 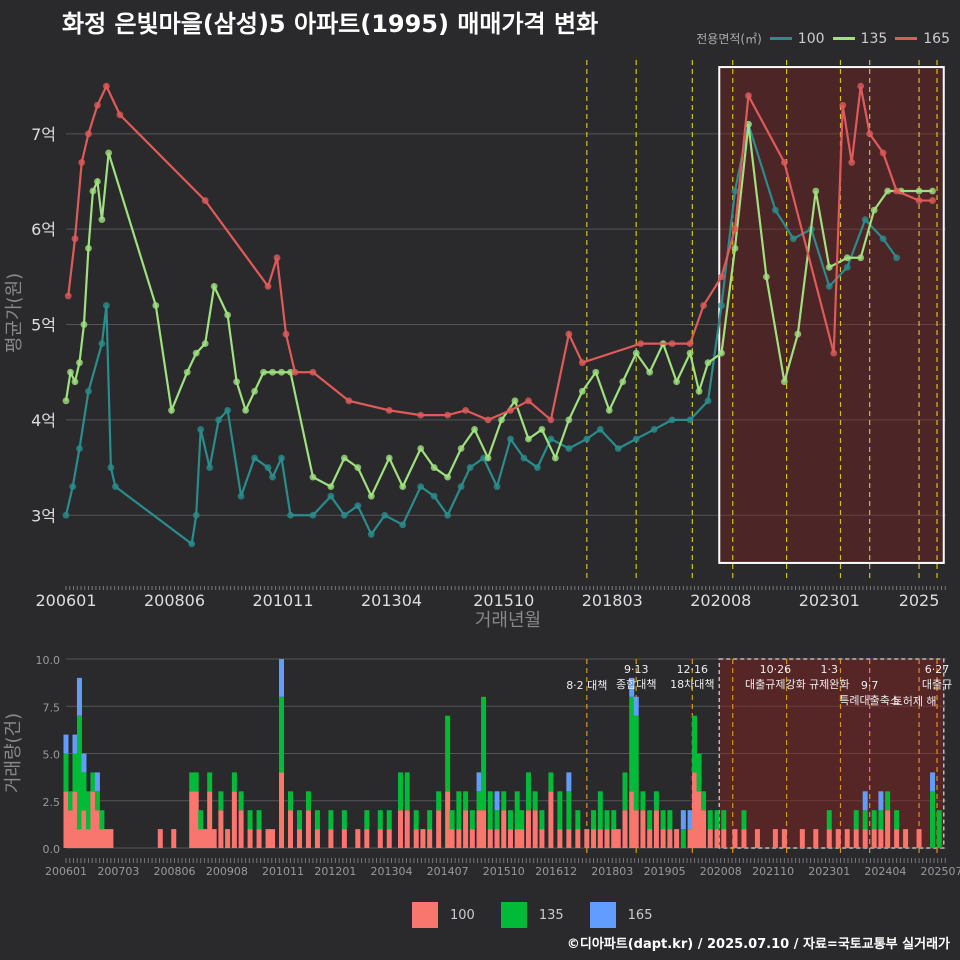 I want to click on volume-date-tick-label: 200908, so click(x=227, y=871).